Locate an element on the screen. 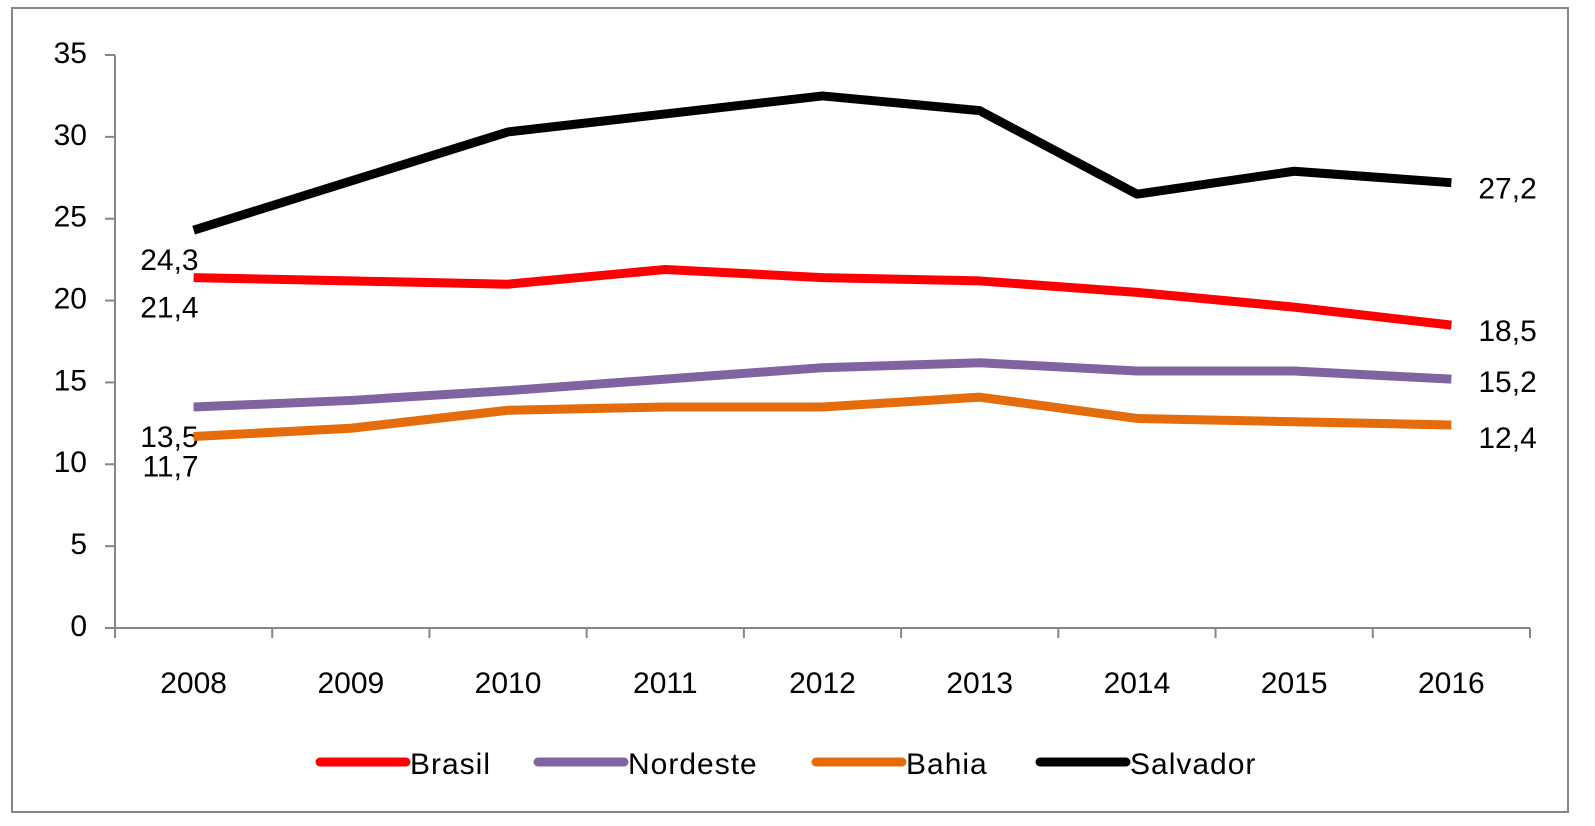  y-tick-label: 15 is located at coordinates (70, 380).